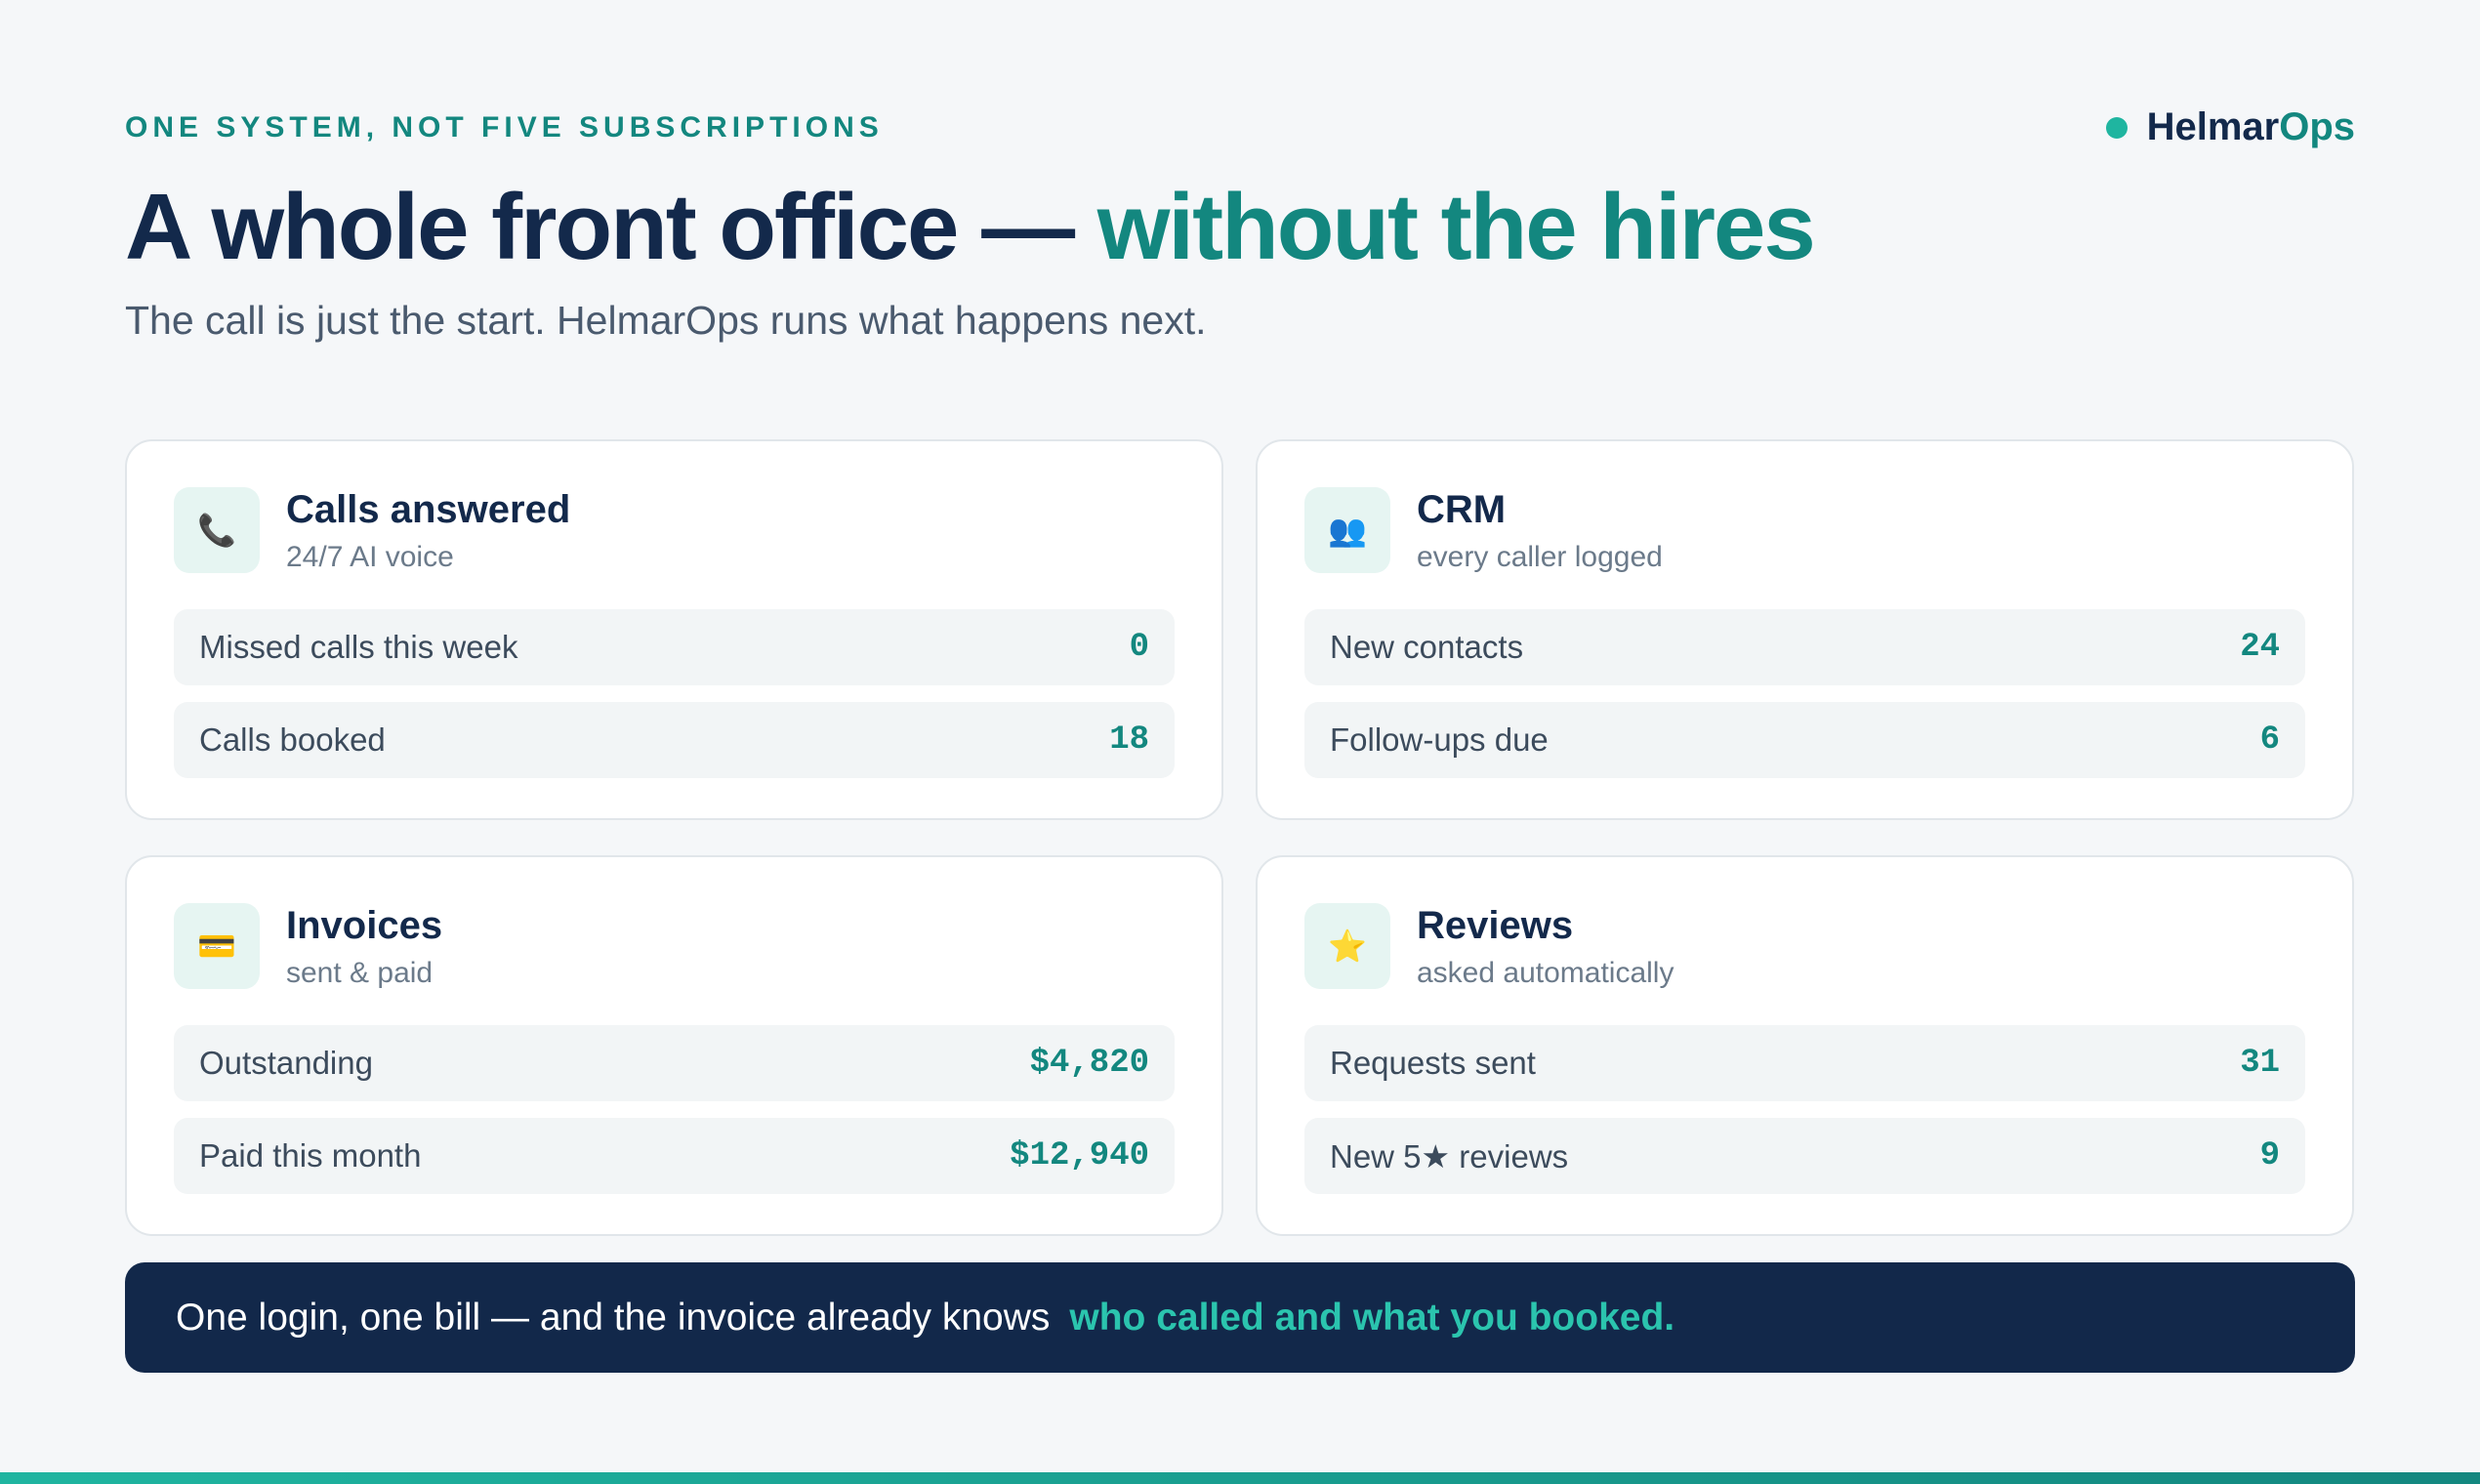  Describe the element at coordinates (217, 946) in the screenshot. I see `card-icon: 💳` at that location.